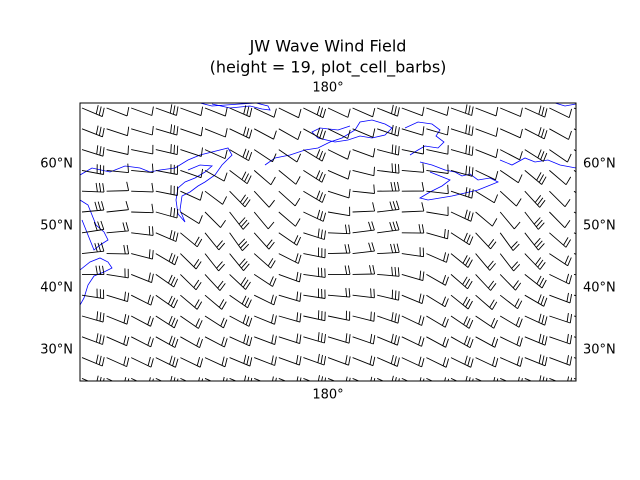 The height and width of the screenshot is (480, 640). What do you see at coordinates (328, 68) in the screenshot?
I see `subtitle: (height = 19, plot_cell_barbs)` at bounding box center [328, 68].